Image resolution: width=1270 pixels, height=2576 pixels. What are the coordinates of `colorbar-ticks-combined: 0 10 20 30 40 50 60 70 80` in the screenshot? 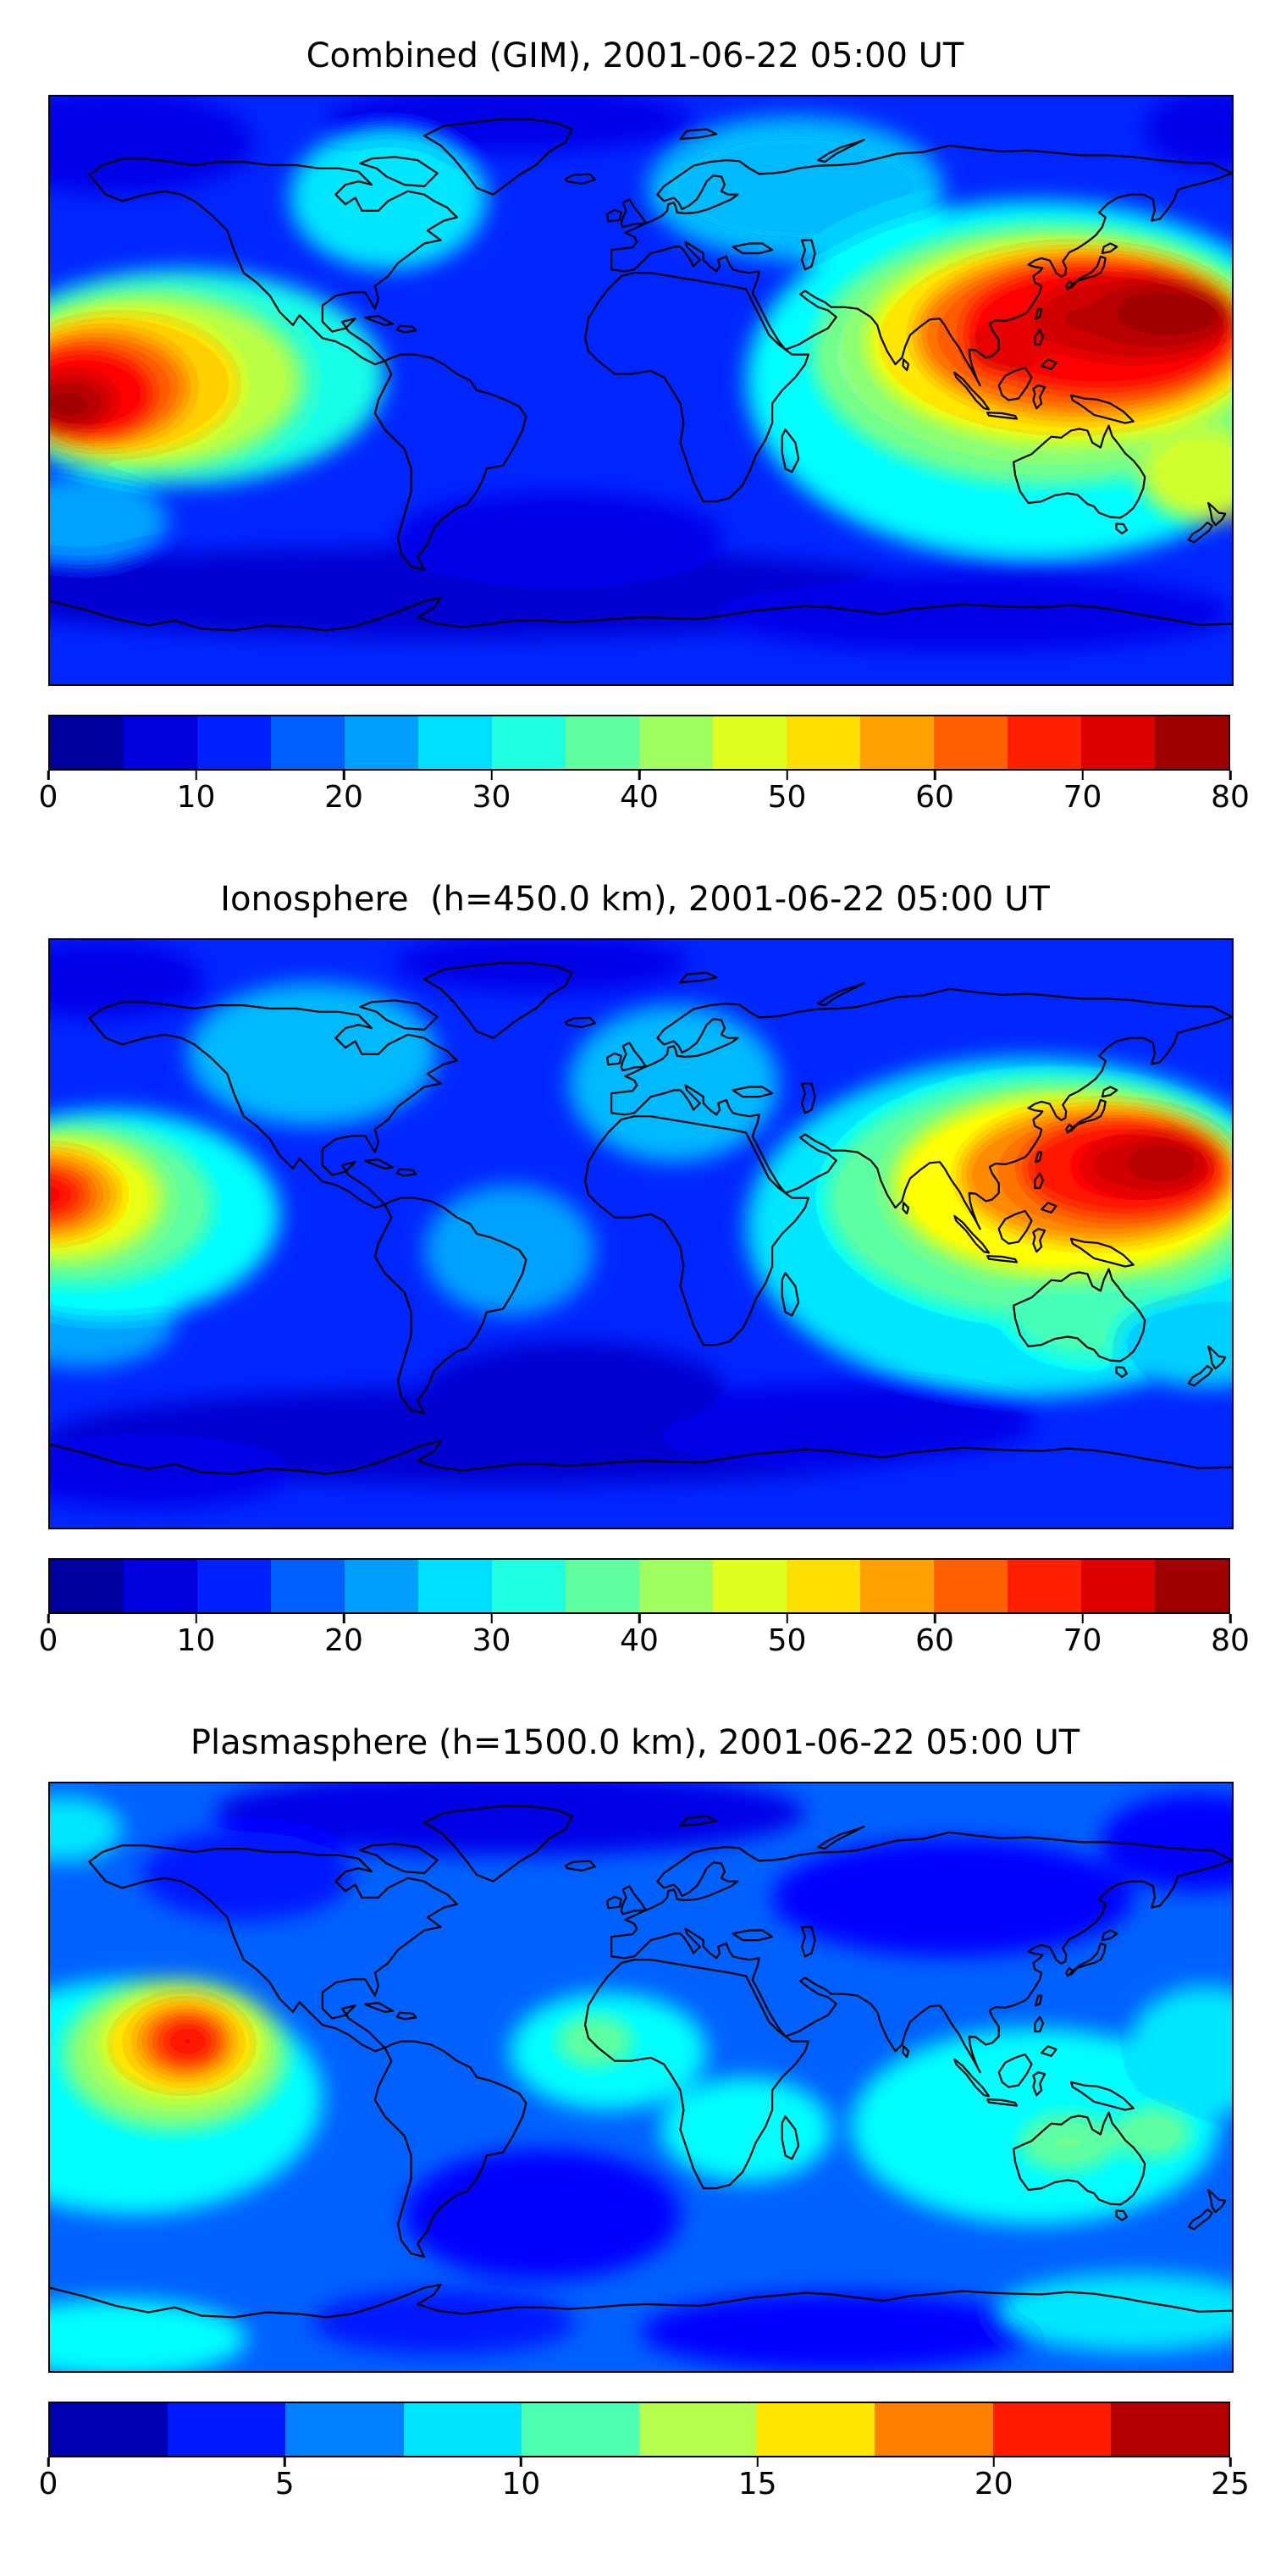 It's located at (644, 795).